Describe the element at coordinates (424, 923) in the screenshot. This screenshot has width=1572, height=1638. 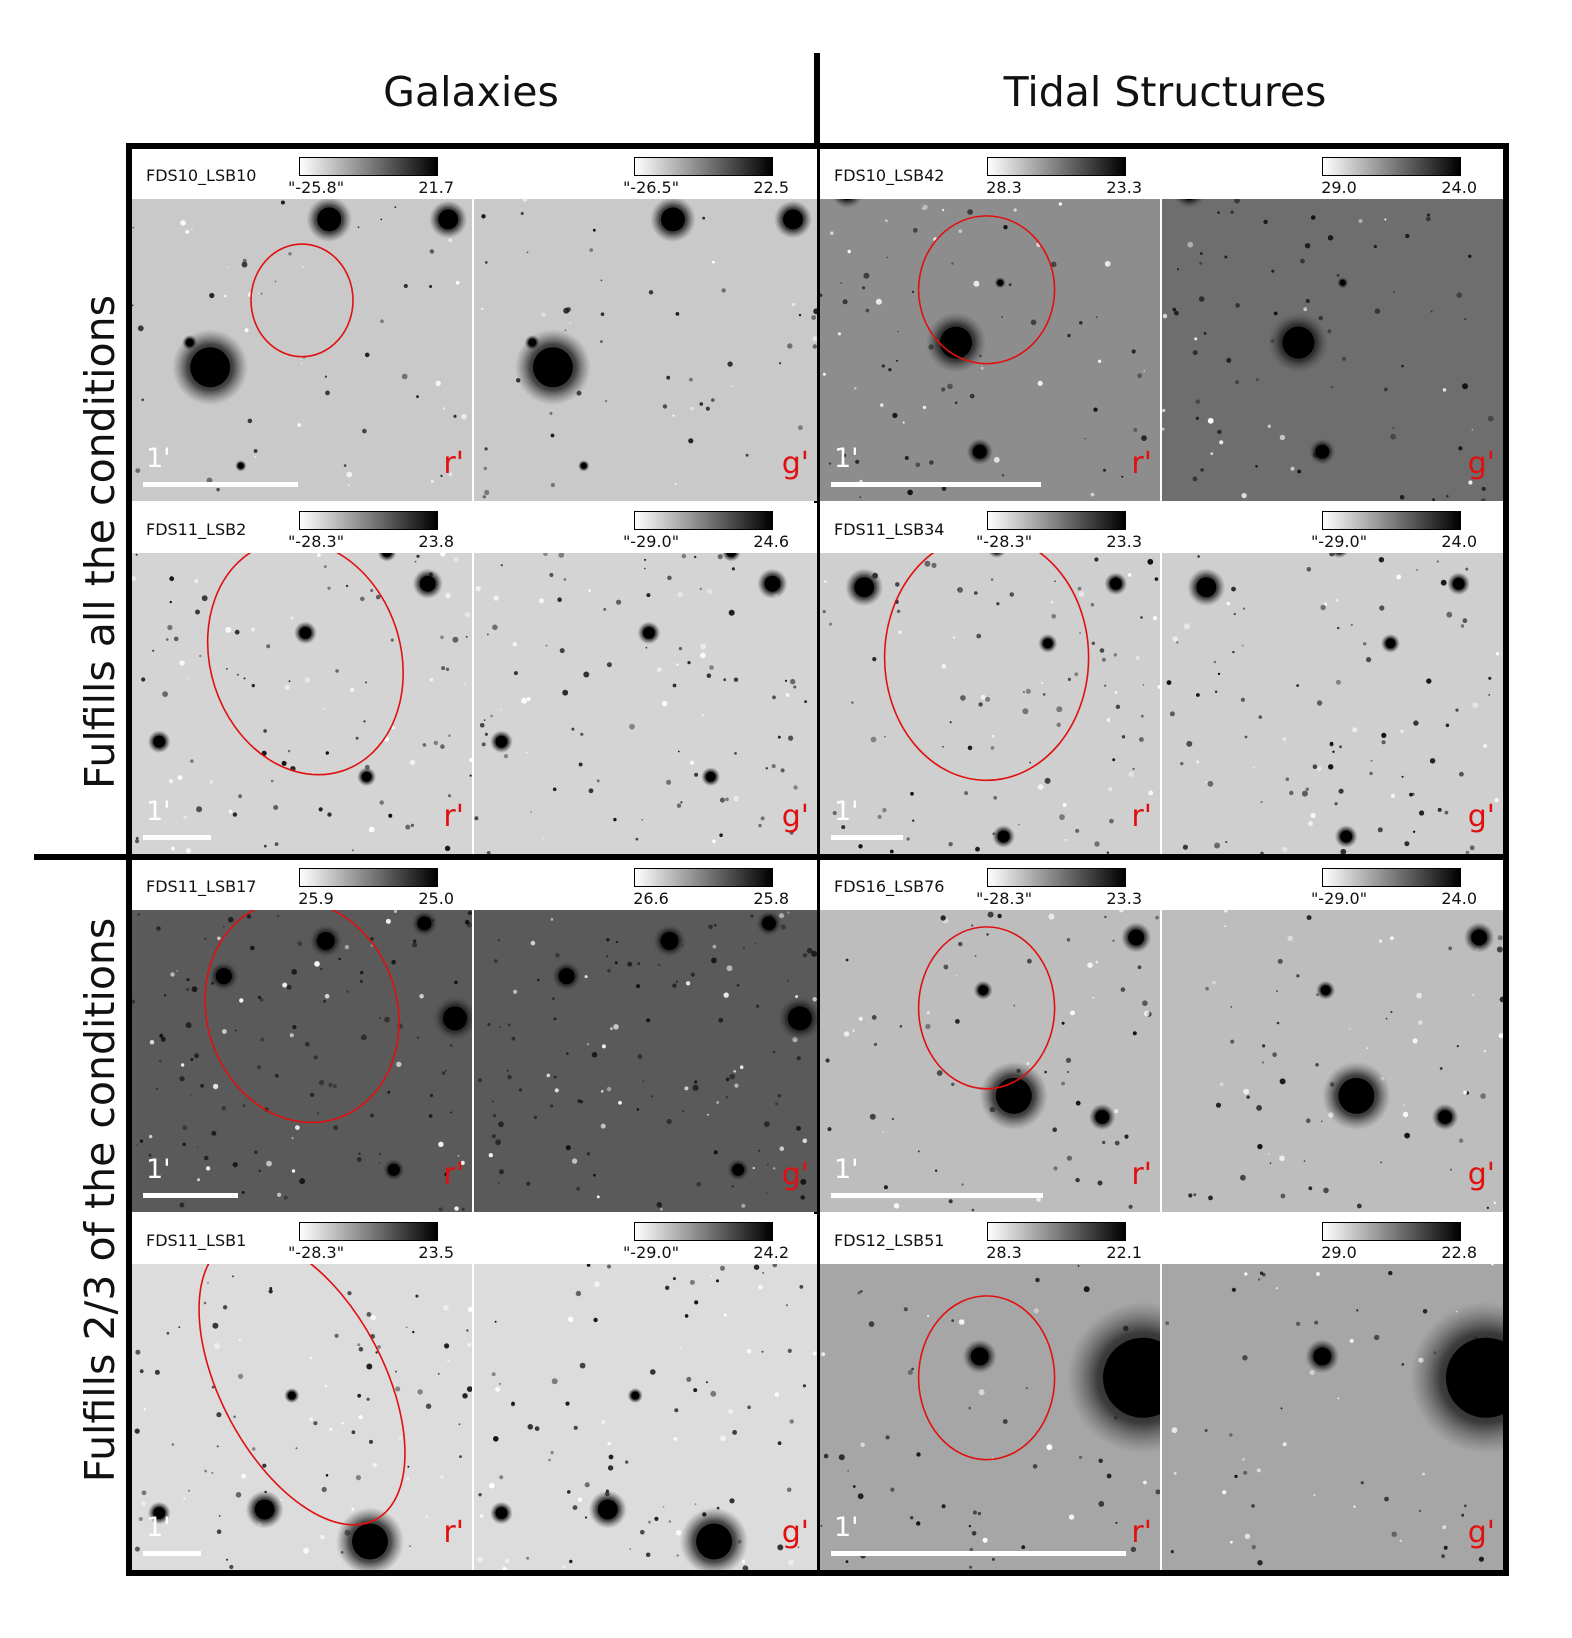
I see `bright-source` at that location.